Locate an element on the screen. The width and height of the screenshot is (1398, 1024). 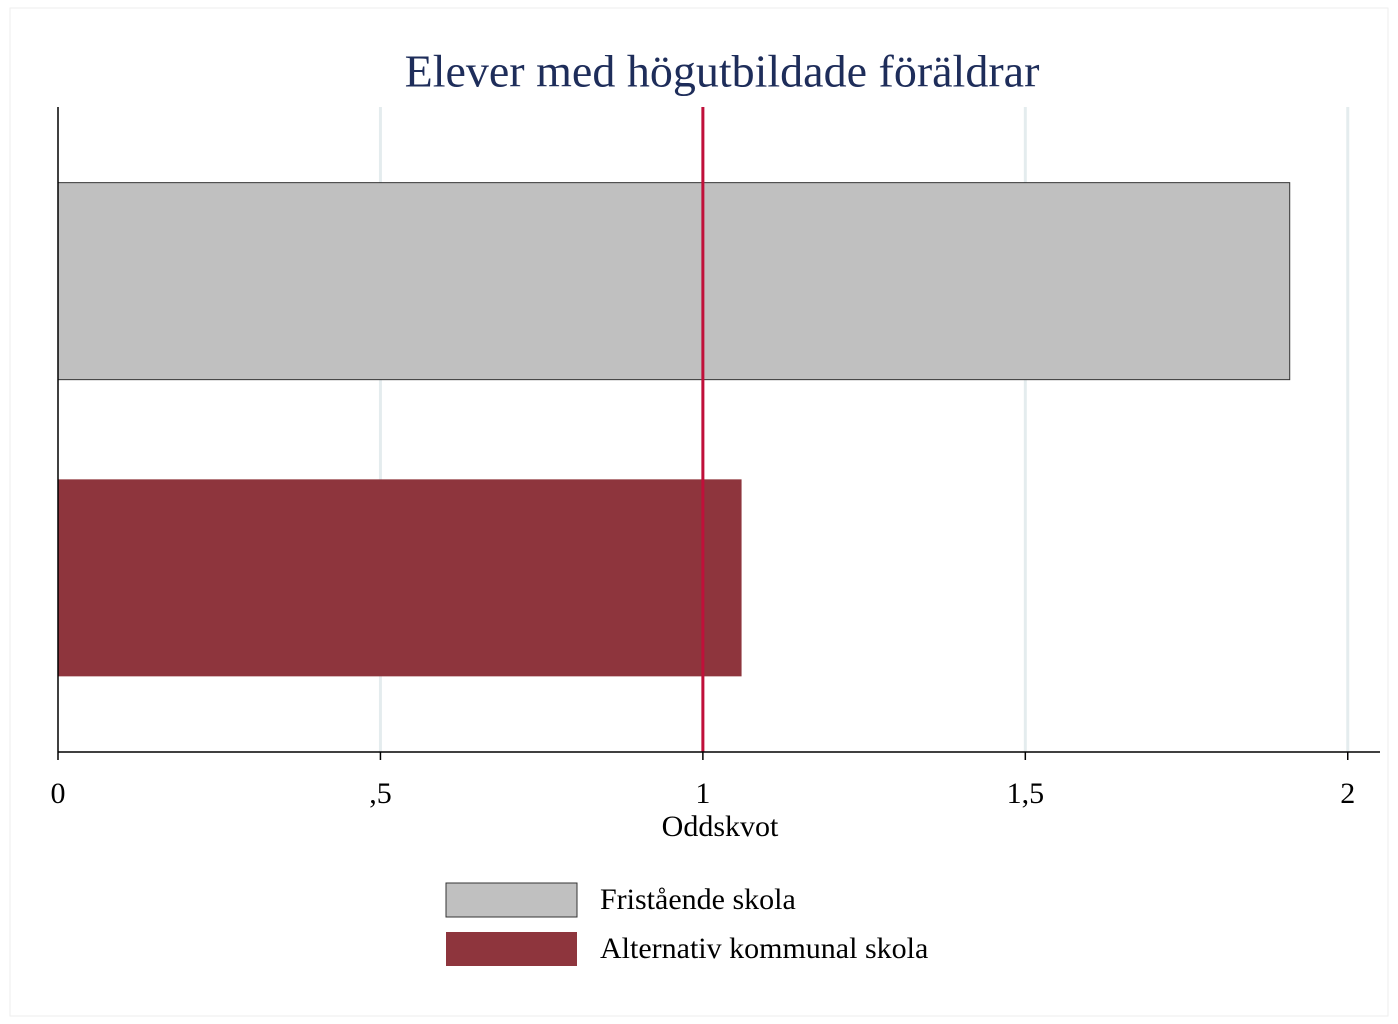
legend-label: Fristående skola is located at coordinates (698, 899).